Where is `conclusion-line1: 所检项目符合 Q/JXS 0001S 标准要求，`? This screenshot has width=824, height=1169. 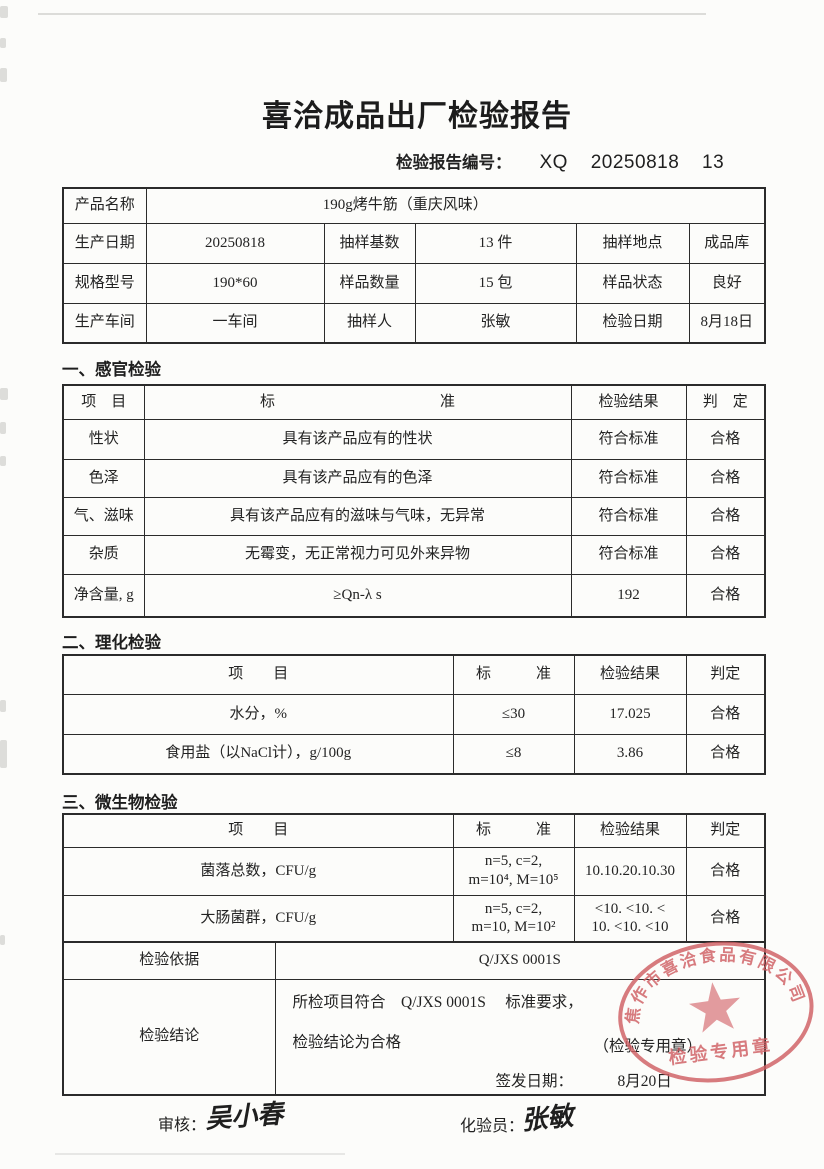
conclusion-line1: 所检项目符合 Q/JXS 0001S 标准要求， is located at coordinates (437, 1002).